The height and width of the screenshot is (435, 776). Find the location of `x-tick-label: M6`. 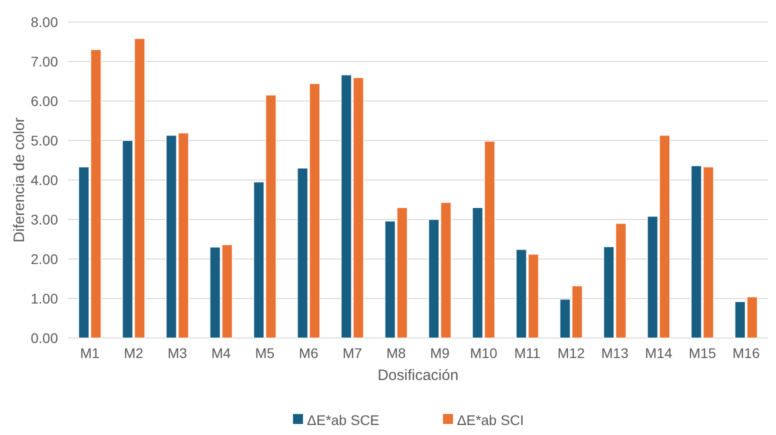

x-tick-label: M6 is located at coordinates (308, 353).